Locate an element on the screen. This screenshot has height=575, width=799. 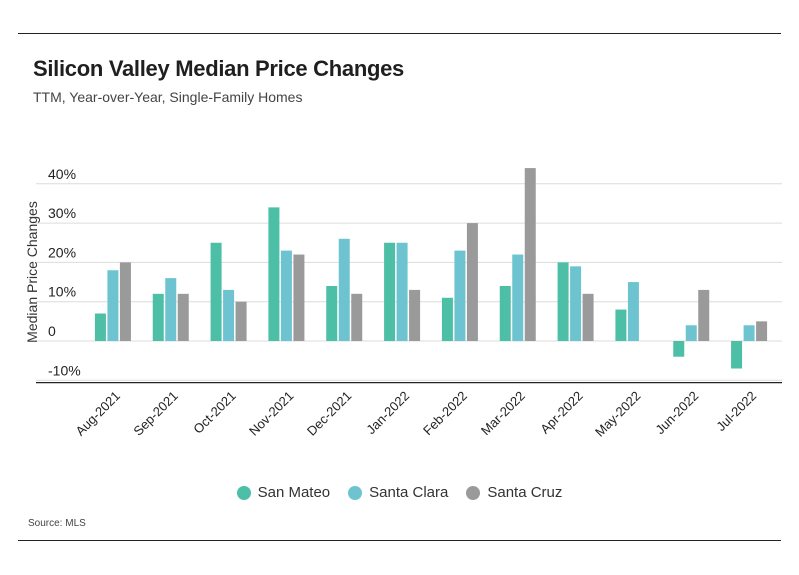
y-tick-label: 20% is located at coordinates (62, 252).